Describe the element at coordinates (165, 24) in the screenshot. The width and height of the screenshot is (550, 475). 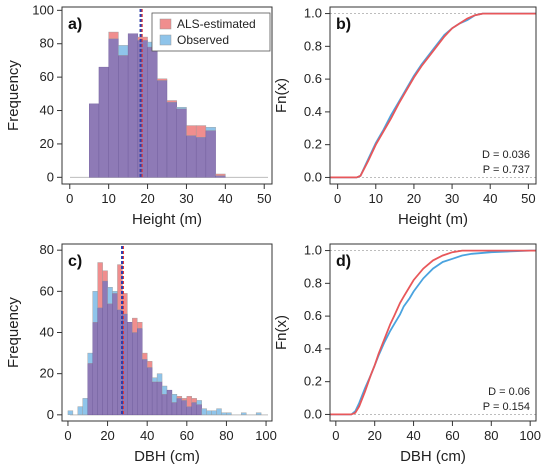
I see `legend-swatch-estimated` at that location.